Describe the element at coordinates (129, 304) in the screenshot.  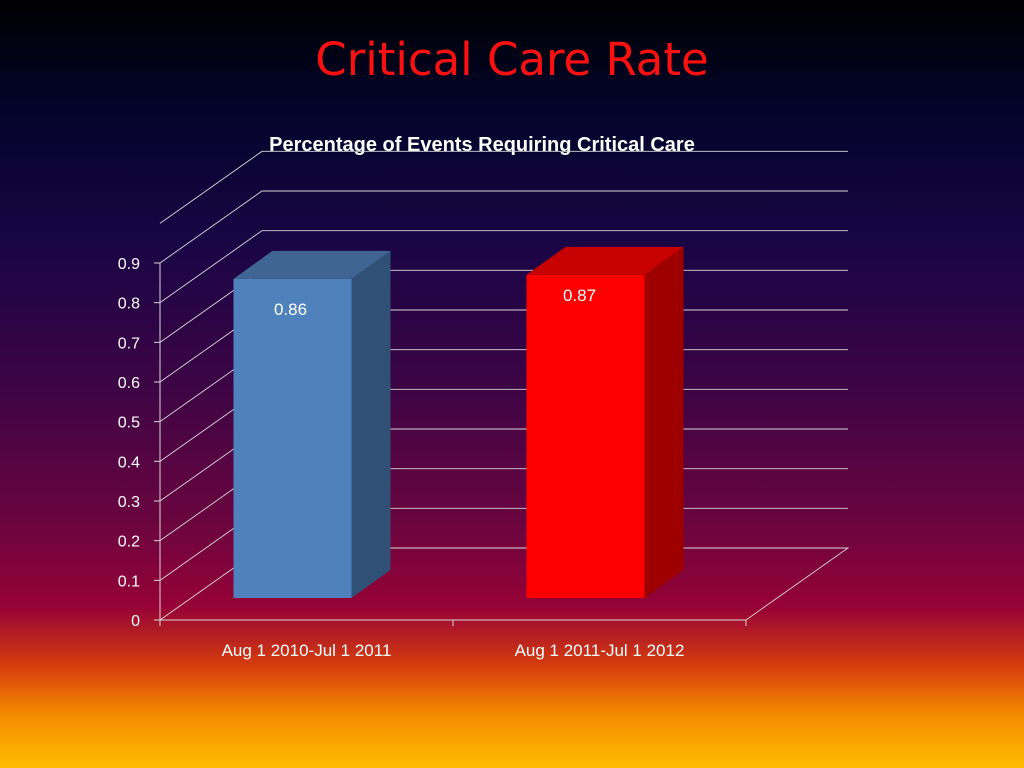
I see `y-tick-label: 0.8` at that location.